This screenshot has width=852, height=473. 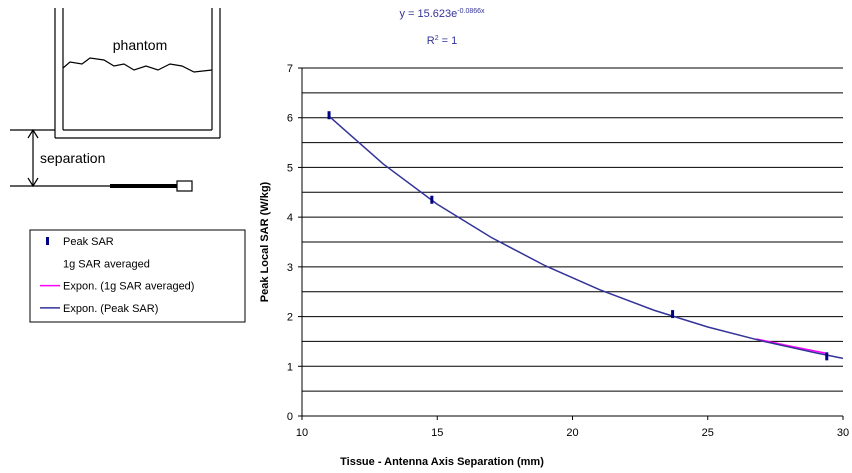 What do you see at coordinates (791, 346) in the screenshot?
I see `trend-line` at bounding box center [791, 346].